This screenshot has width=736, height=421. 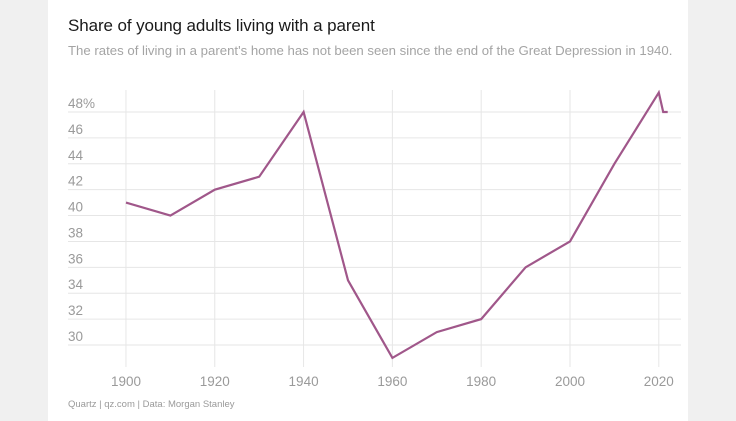 I want to click on x-tick-label: 1960, so click(x=392, y=381).